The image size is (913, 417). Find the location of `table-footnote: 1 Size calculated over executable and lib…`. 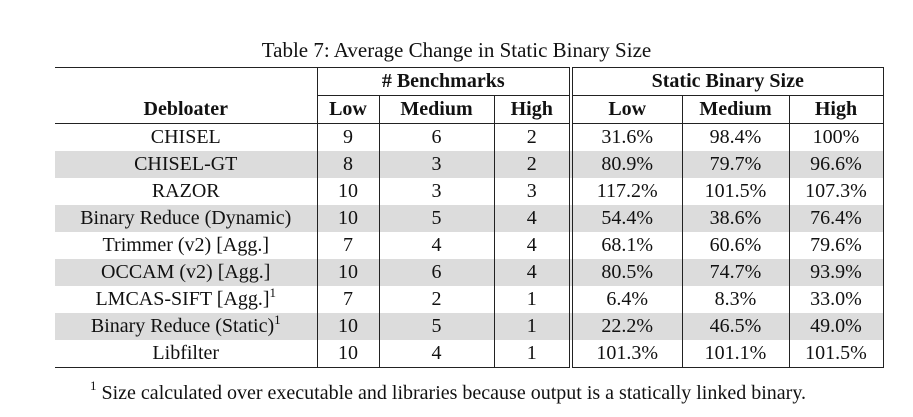

table-footnote: 1 Size calculated over executable and lib… is located at coordinates (448, 391).